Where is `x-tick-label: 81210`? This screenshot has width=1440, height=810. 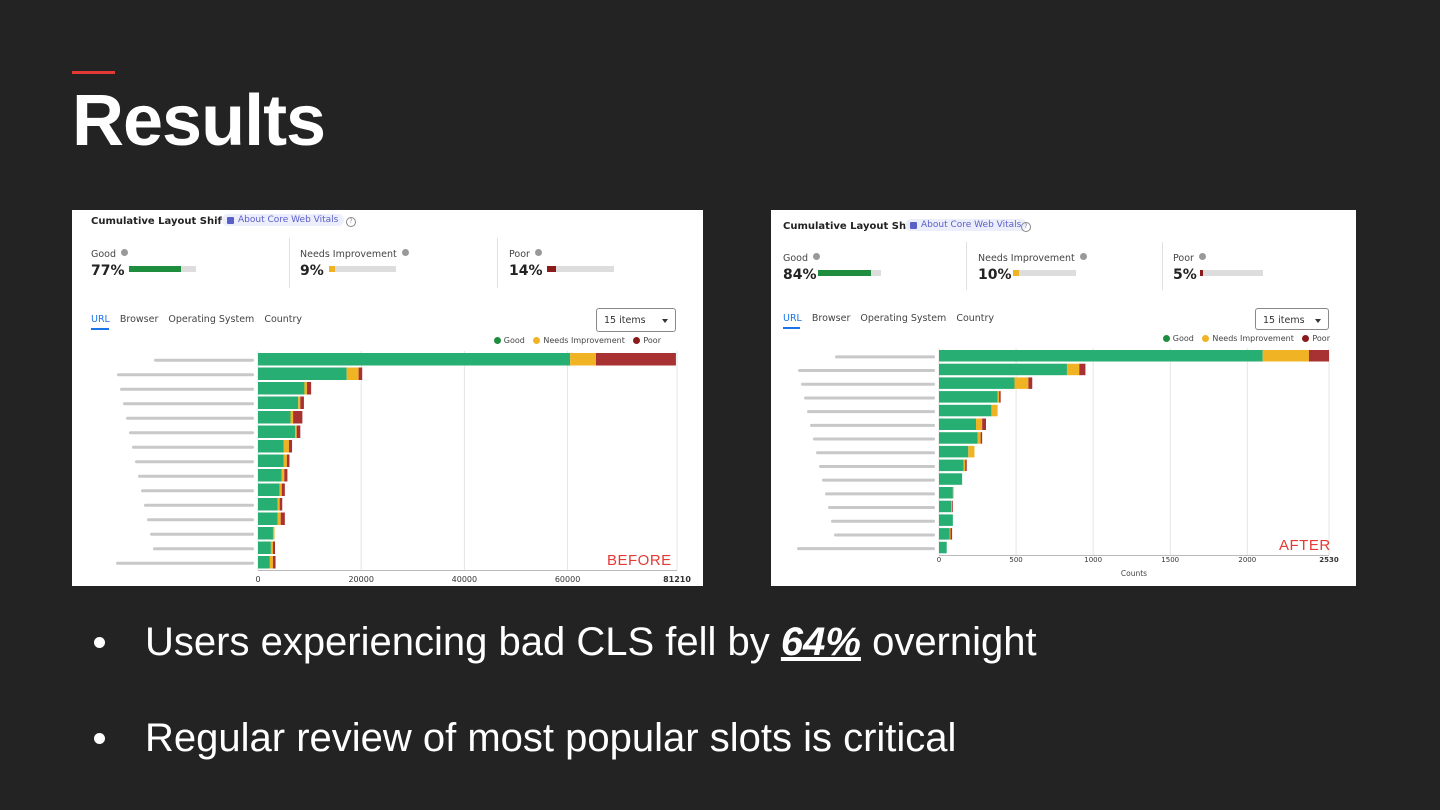 x-tick-label: 81210 is located at coordinates (677, 579).